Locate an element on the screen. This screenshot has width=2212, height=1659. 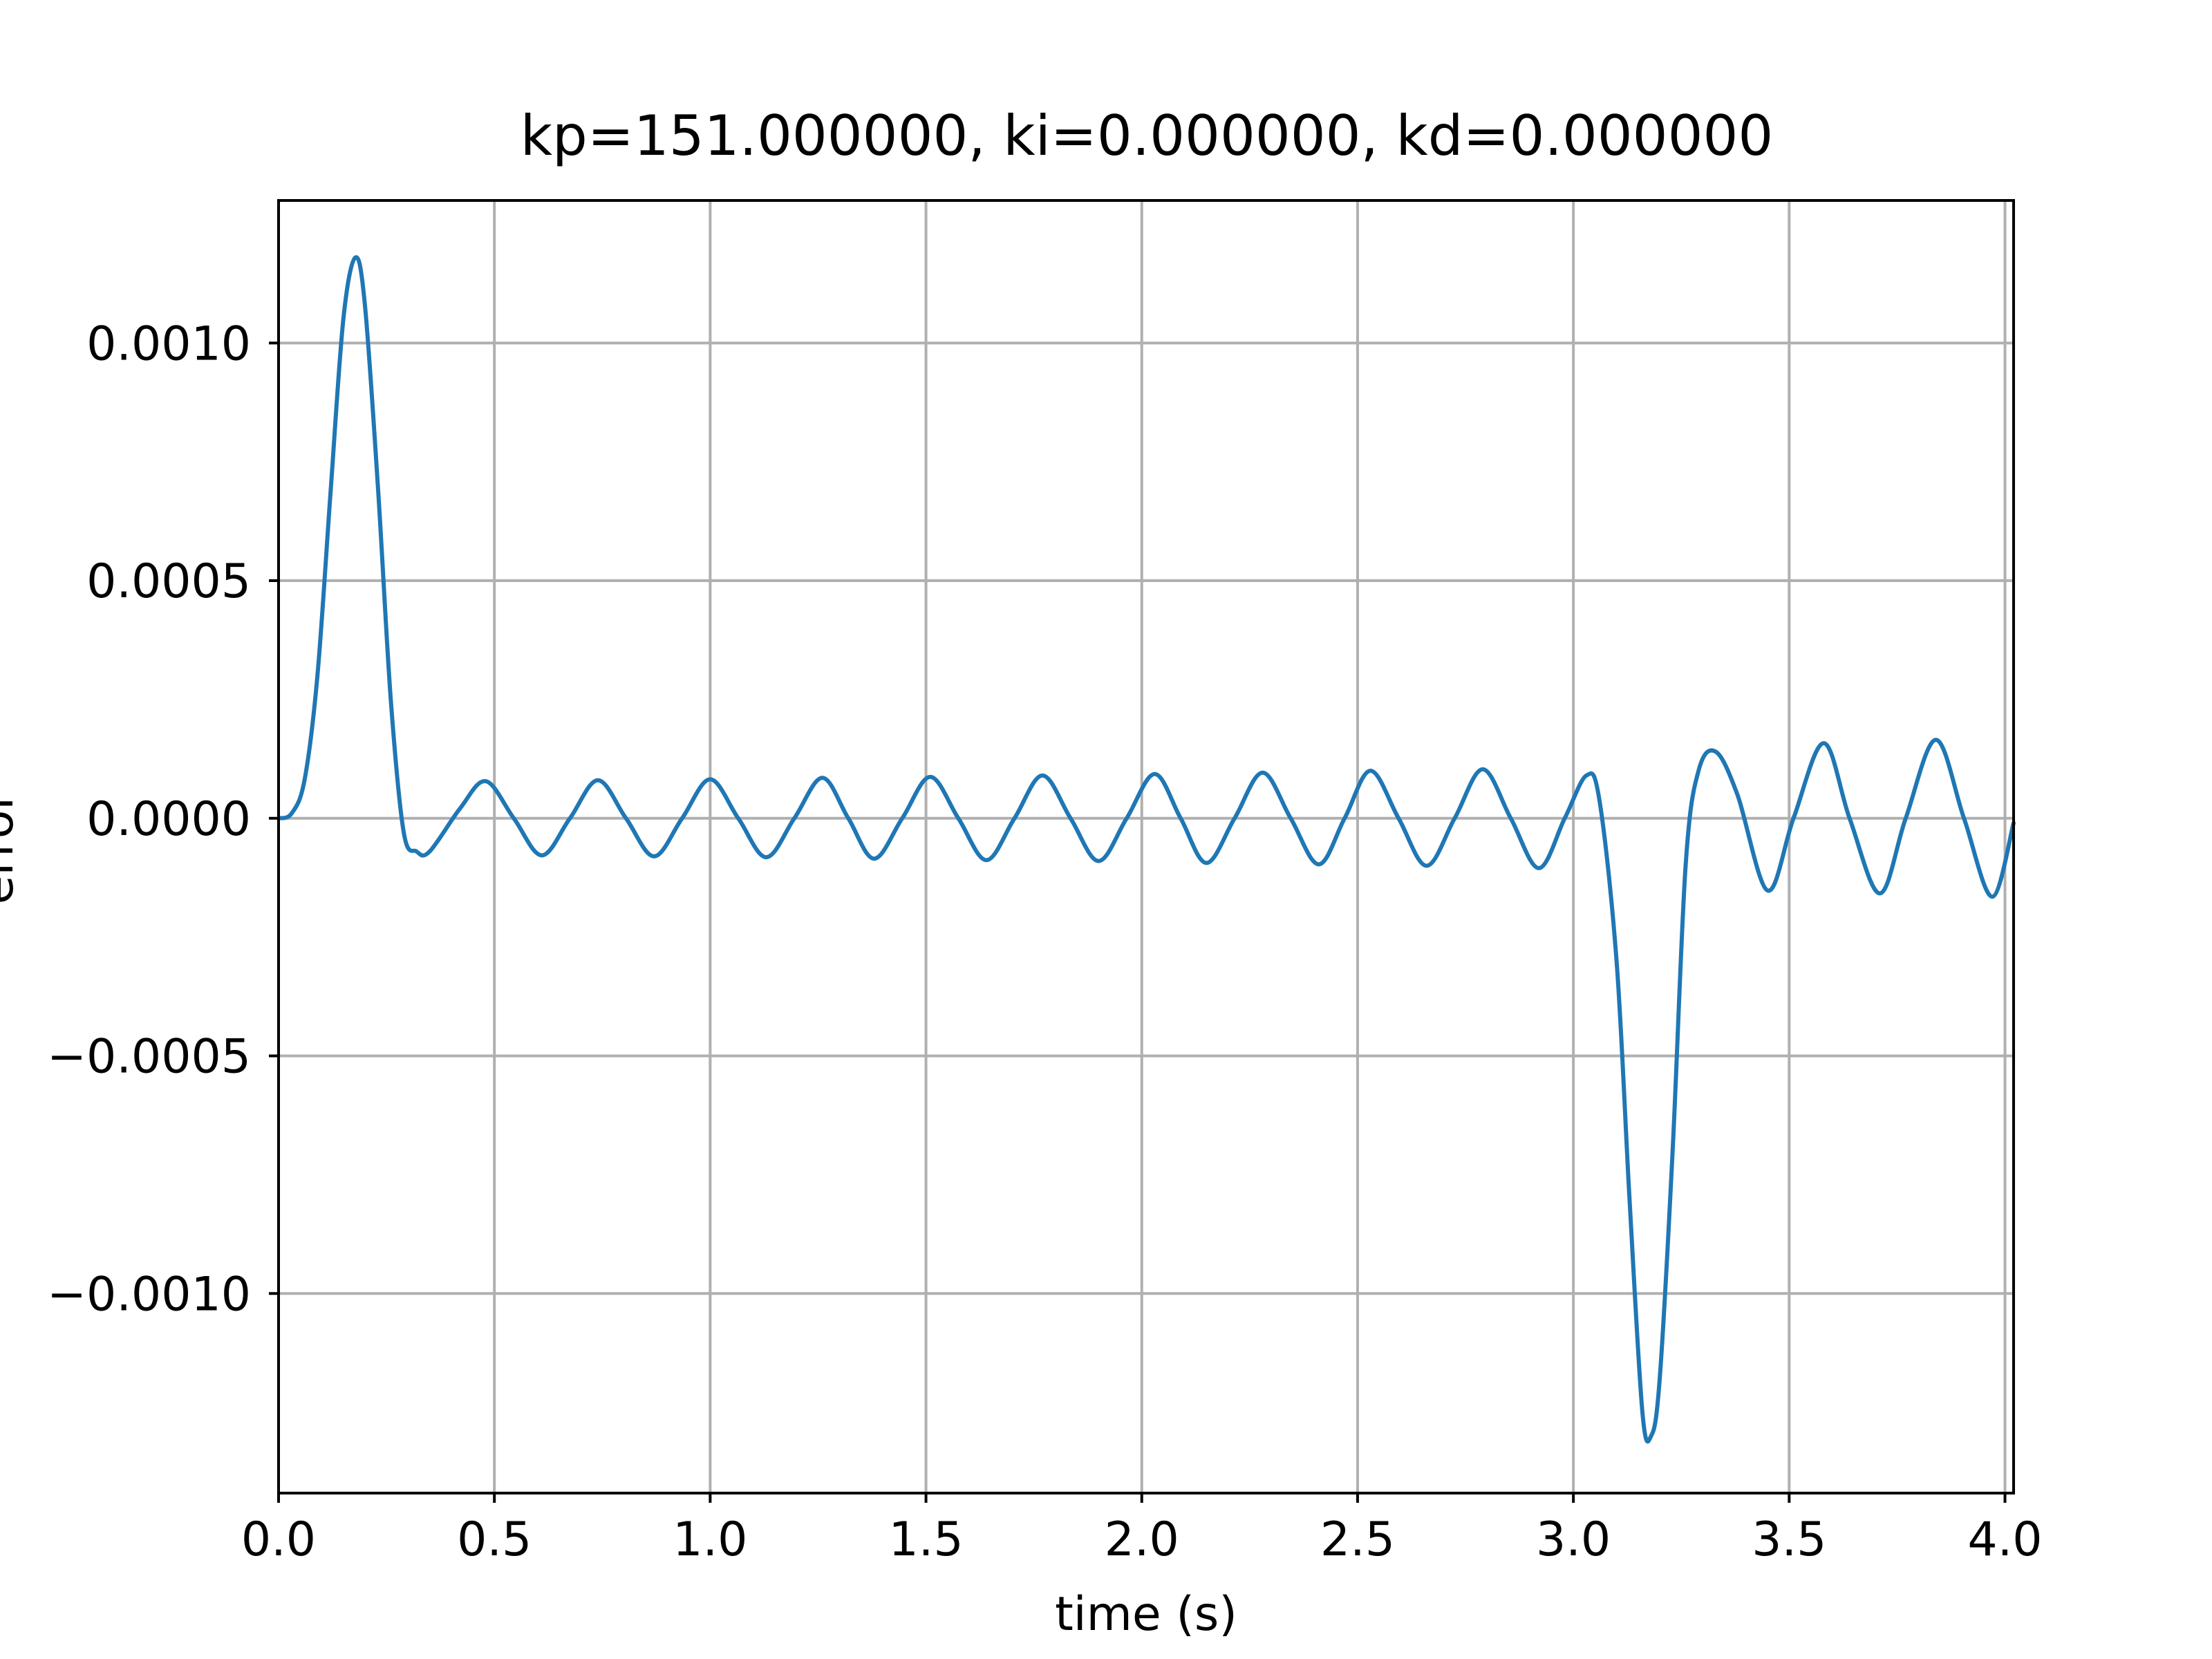
x-tick-label: 2.5 is located at coordinates (1357, 1540).